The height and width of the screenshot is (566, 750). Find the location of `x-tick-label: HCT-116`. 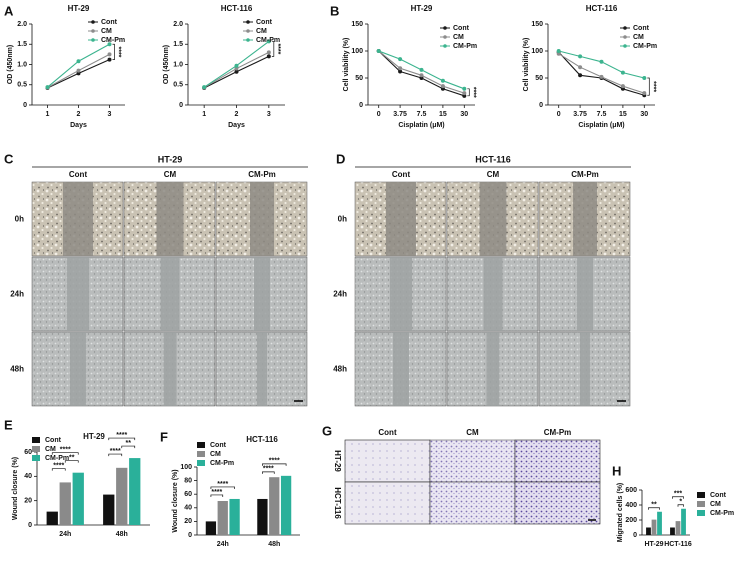

x-tick-label: HCT-116 is located at coordinates (678, 544).